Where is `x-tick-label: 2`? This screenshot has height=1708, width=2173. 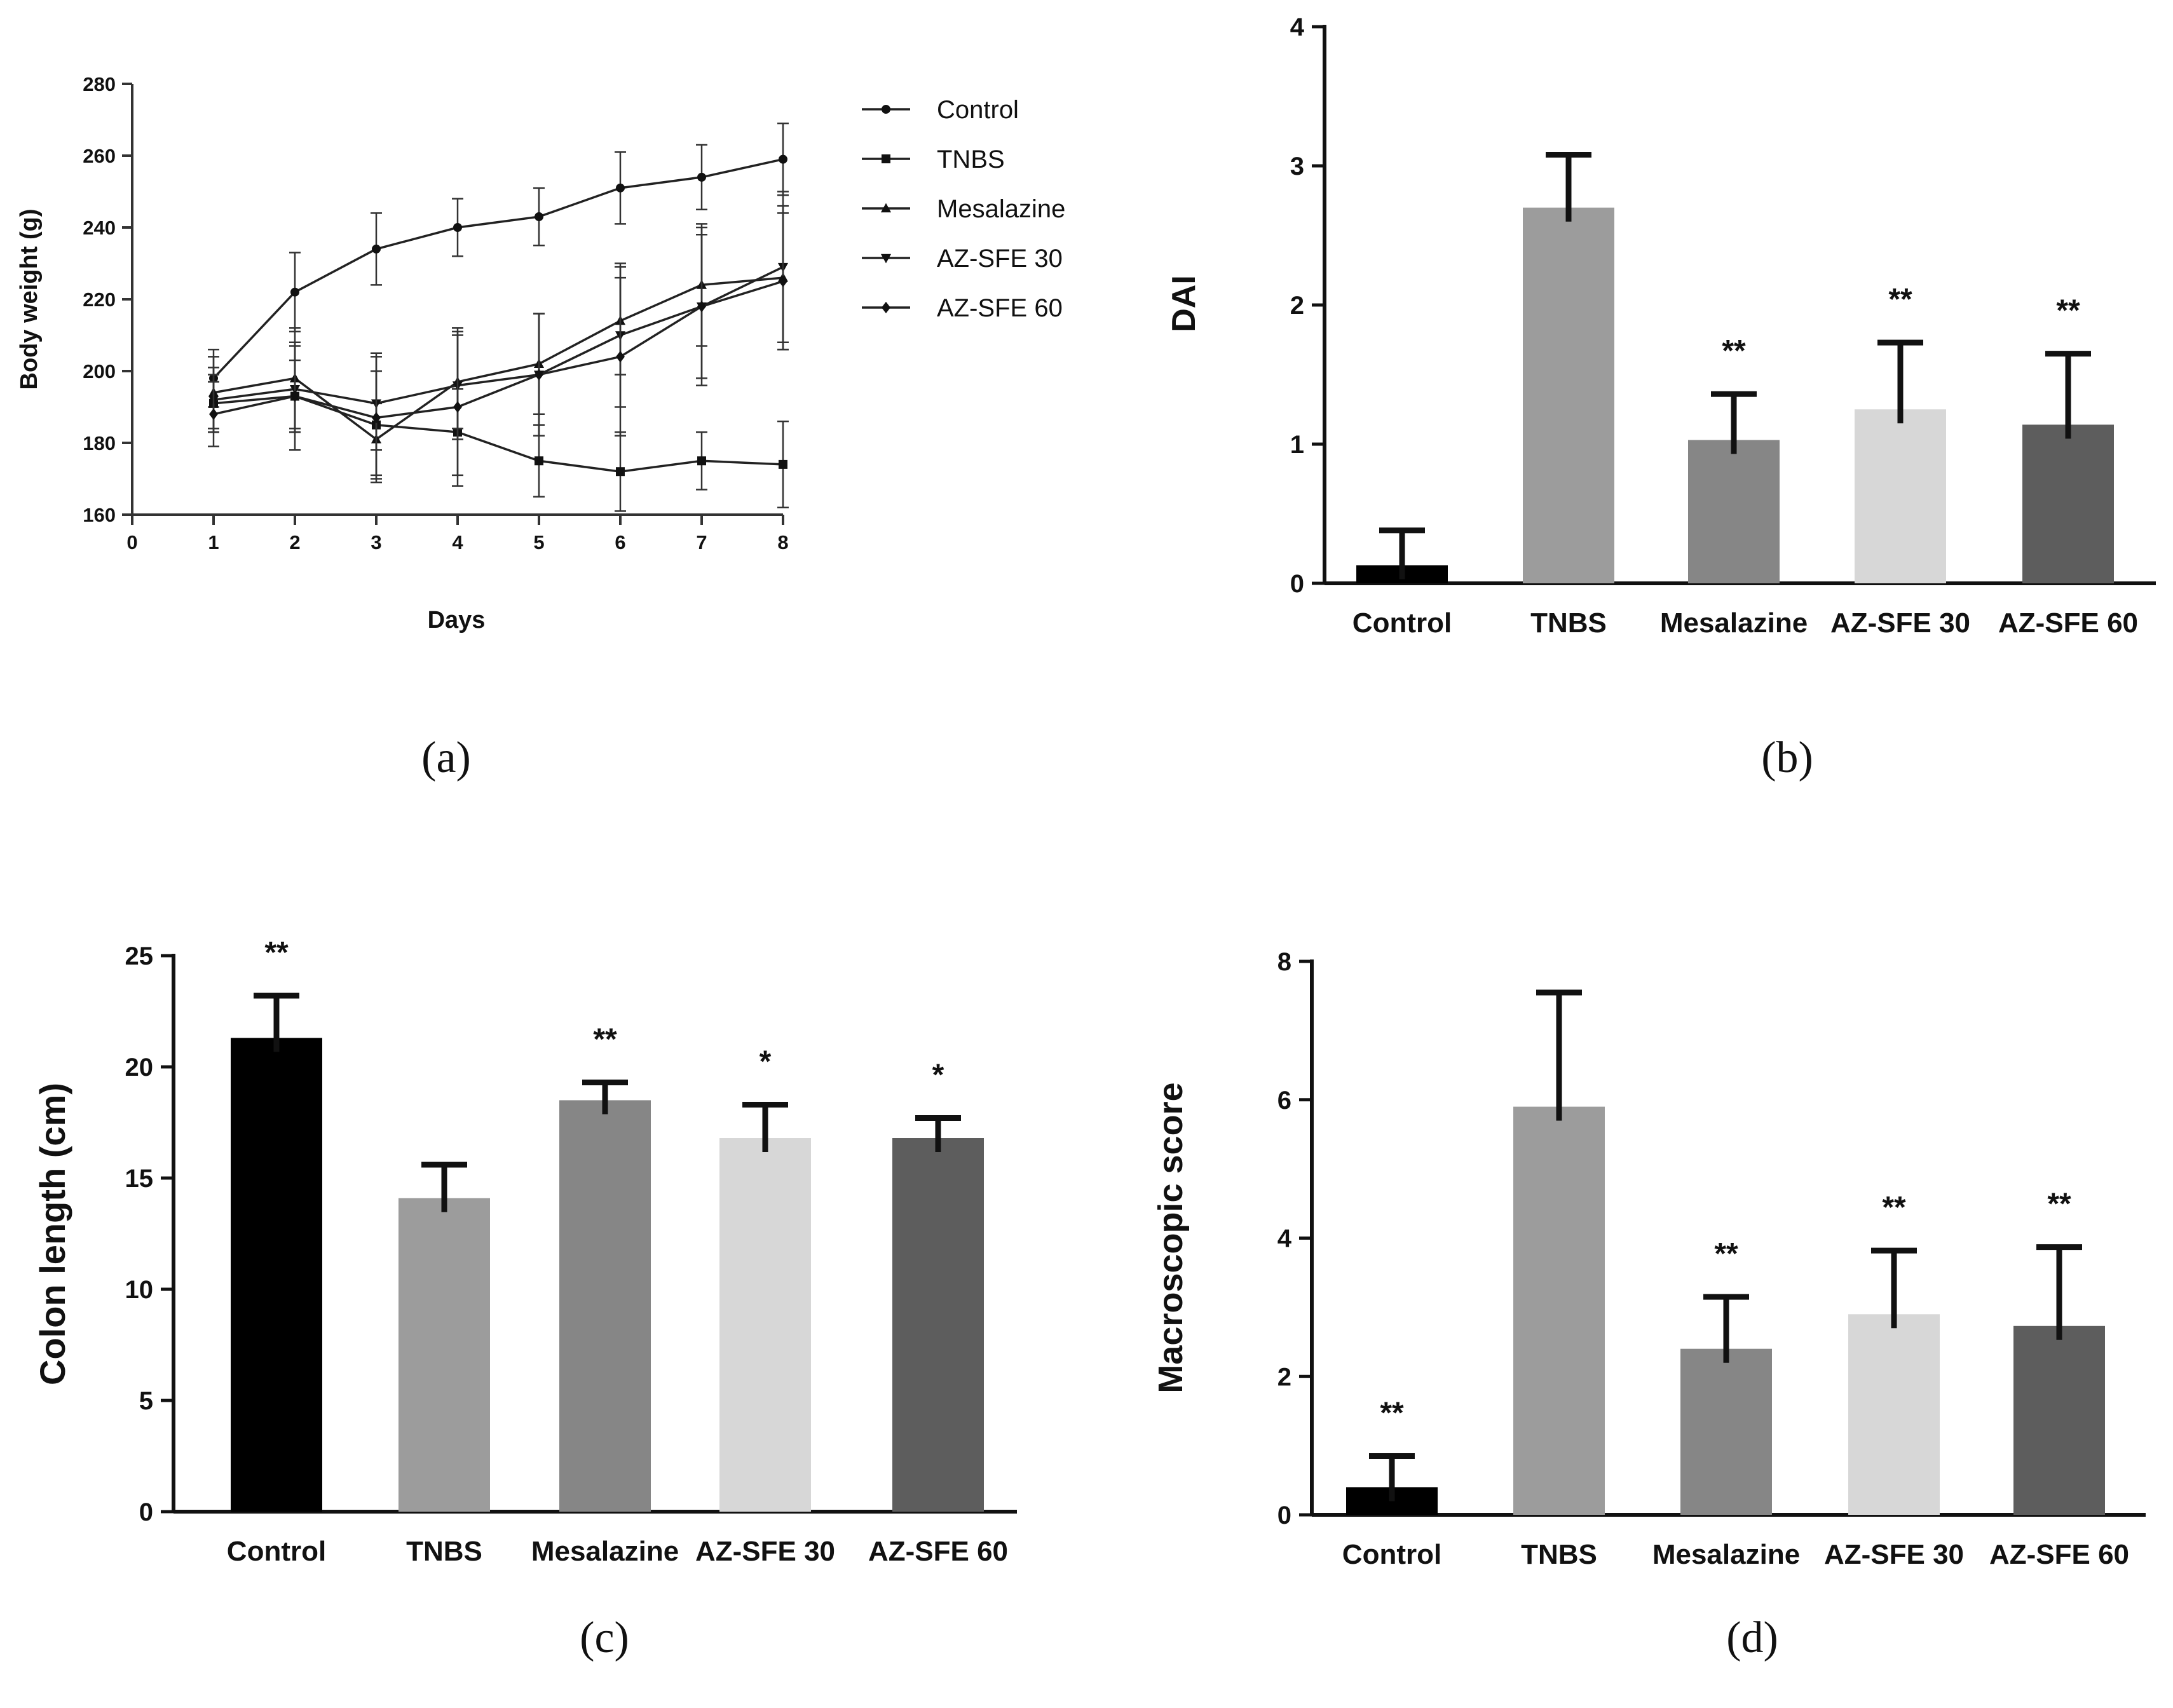 x-tick-label: 2 is located at coordinates (294, 542).